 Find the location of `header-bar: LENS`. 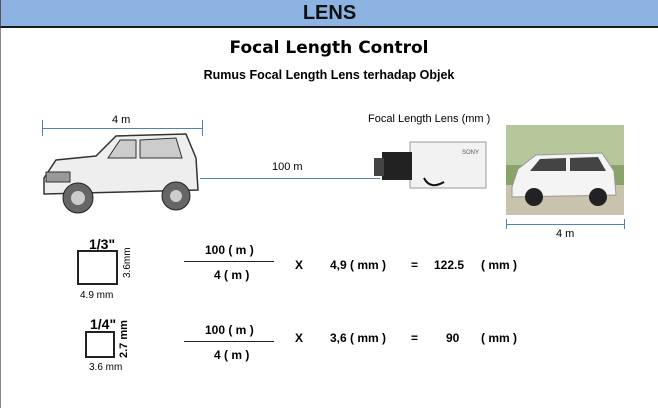

header-bar: LENS is located at coordinates (329, 14).